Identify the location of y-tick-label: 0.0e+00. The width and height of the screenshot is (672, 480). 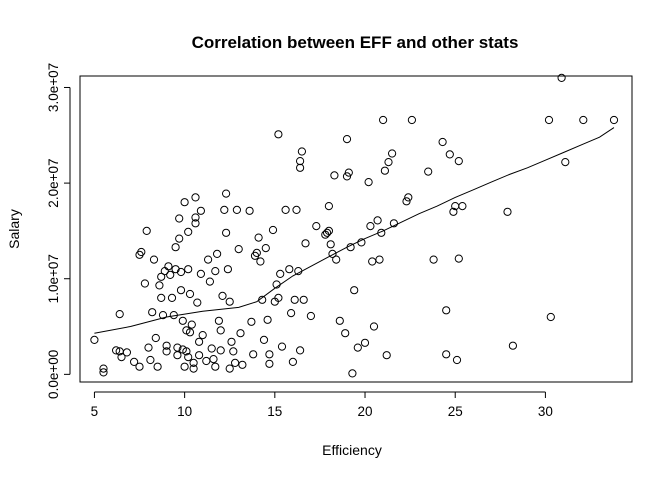
(53, 374).